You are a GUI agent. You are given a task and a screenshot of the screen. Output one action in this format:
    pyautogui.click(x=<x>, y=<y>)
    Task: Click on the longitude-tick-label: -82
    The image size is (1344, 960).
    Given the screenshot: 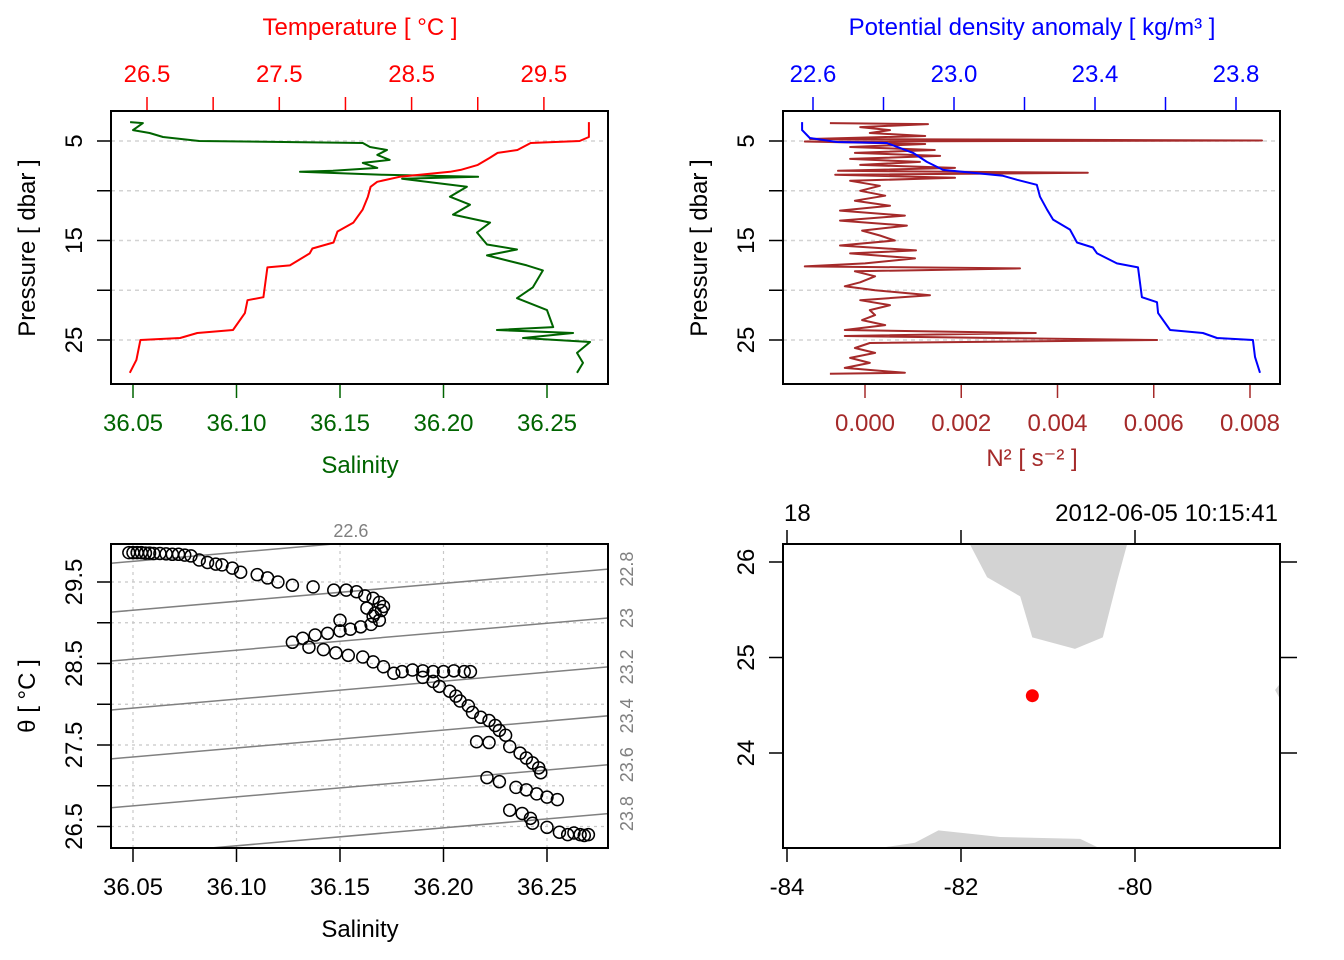 What is the action you would take?
    pyautogui.click(x=961, y=887)
    